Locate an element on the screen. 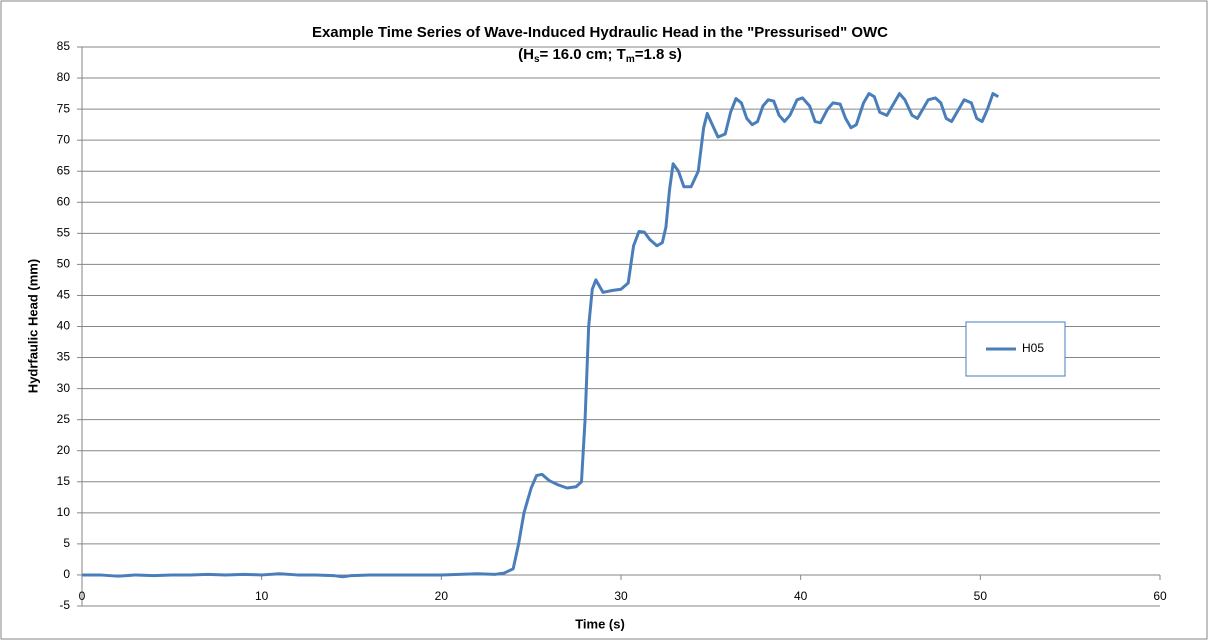 The image size is (1208, 640). y-tick-label: 65 is located at coordinates (64, 170).